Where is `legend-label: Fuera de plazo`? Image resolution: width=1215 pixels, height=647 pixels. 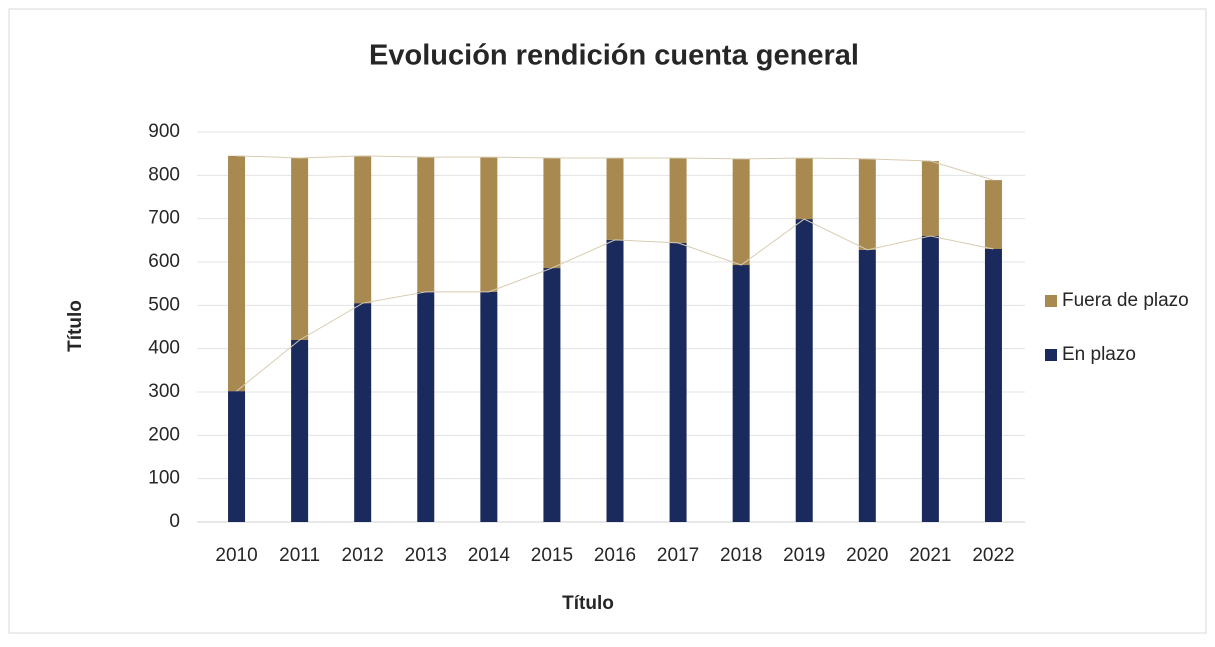 legend-label: Fuera de plazo is located at coordinates (1125, 300).